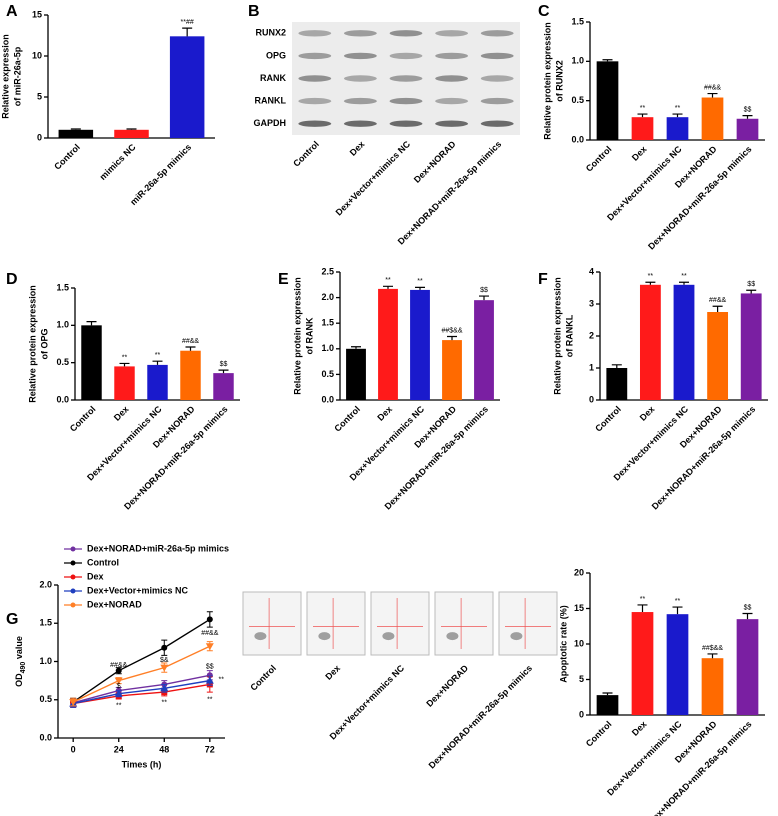  Describe the element at coordinates (103, 562) in the screenshot. I see `legend-label: Control` at that location.